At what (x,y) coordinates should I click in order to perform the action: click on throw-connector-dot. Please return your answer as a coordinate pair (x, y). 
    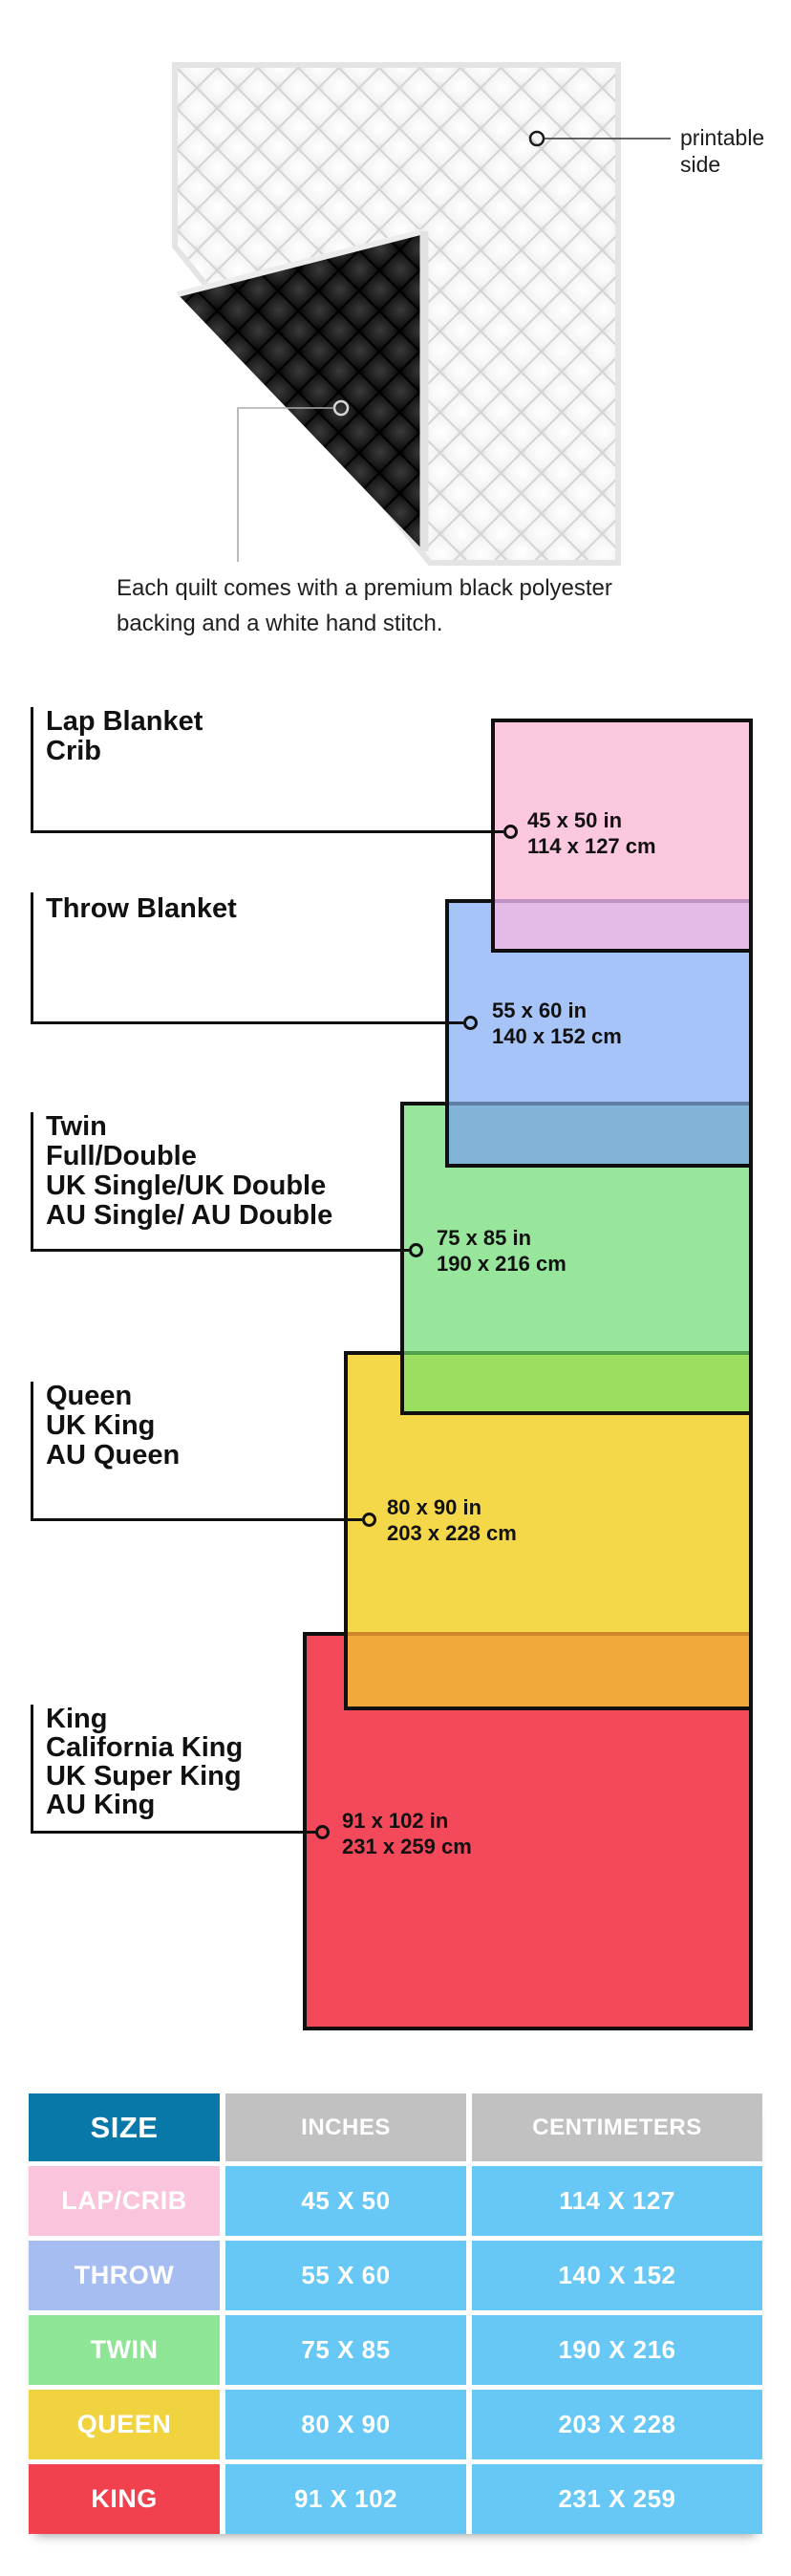
    Looking at the image, I should click on (470, 1023).